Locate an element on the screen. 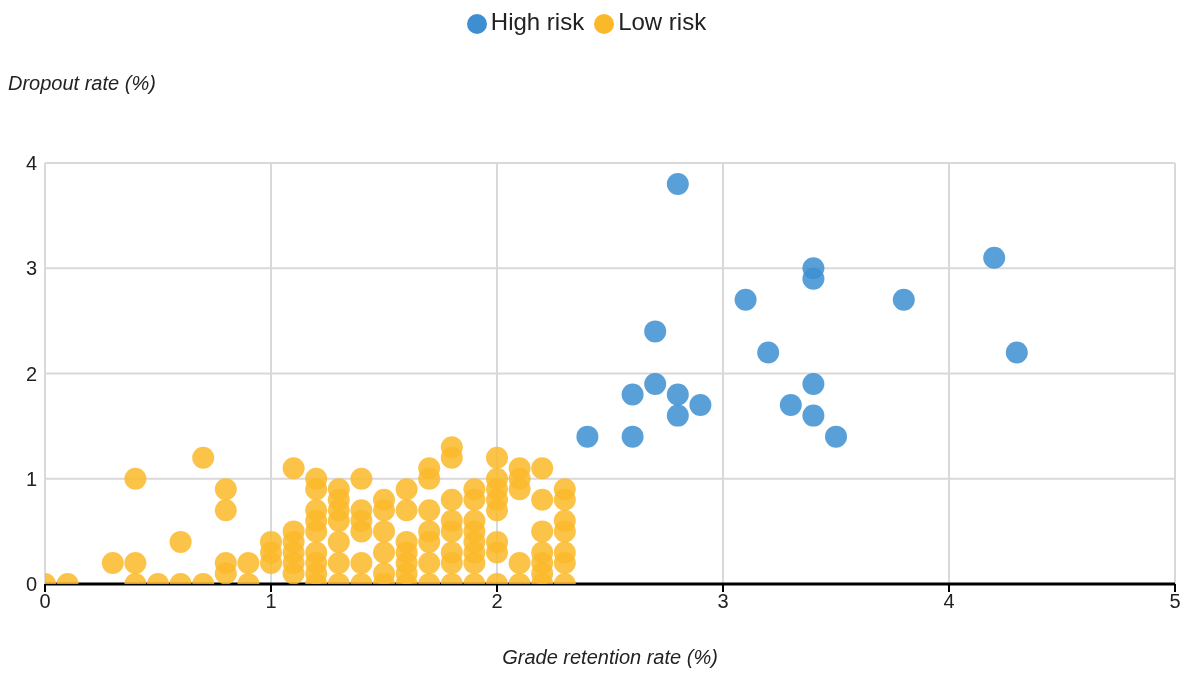 The image size is (1184, 675). x-tick-label: 2 is located at coordinates (497, 601).